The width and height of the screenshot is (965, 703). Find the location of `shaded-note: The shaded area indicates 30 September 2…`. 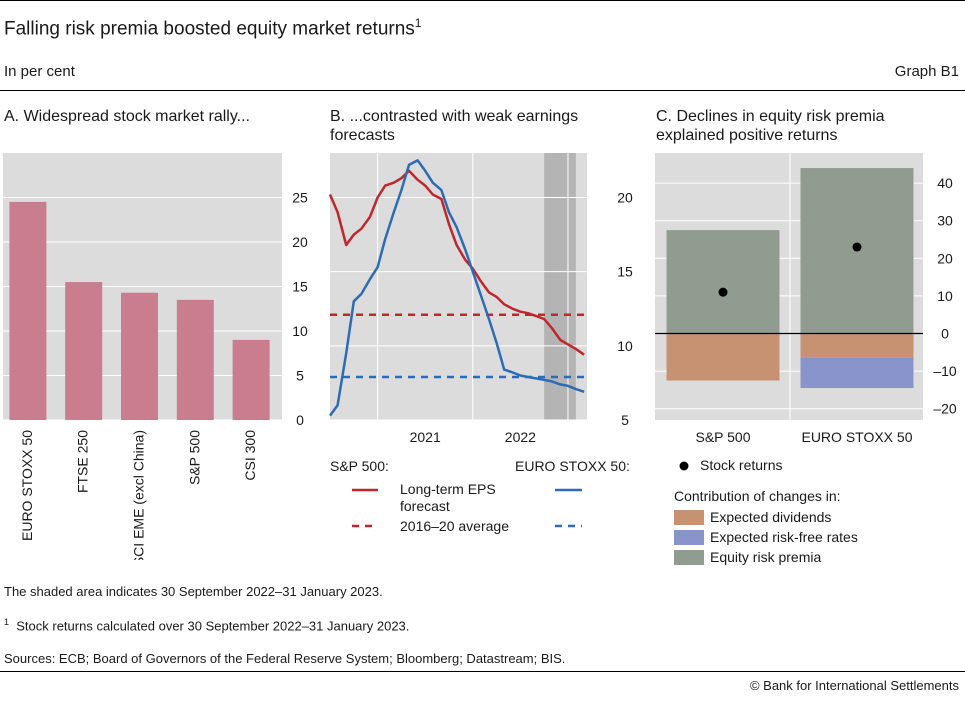

shaded-note: The shaded area indicates 30 September 2… is located at coordinates (193, 591).